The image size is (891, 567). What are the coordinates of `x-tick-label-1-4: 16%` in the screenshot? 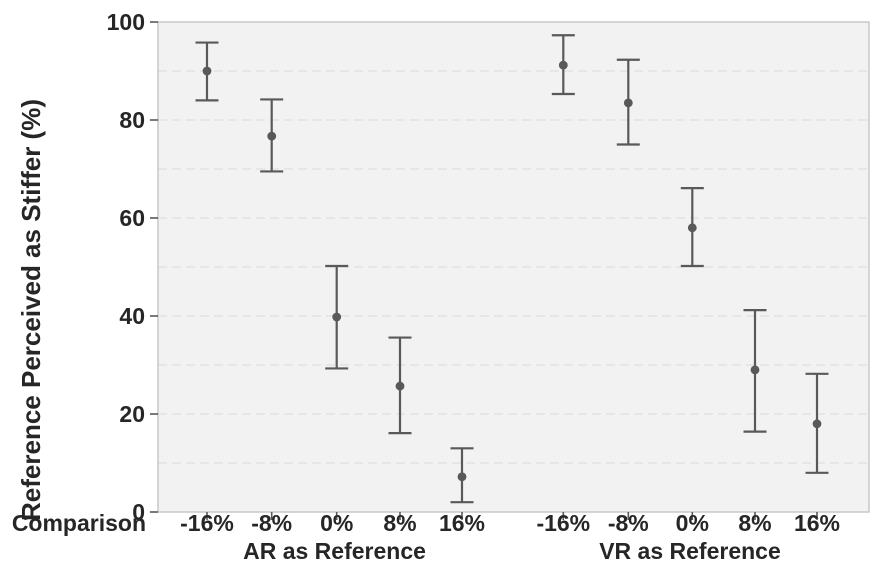 It's located at (817, 523).